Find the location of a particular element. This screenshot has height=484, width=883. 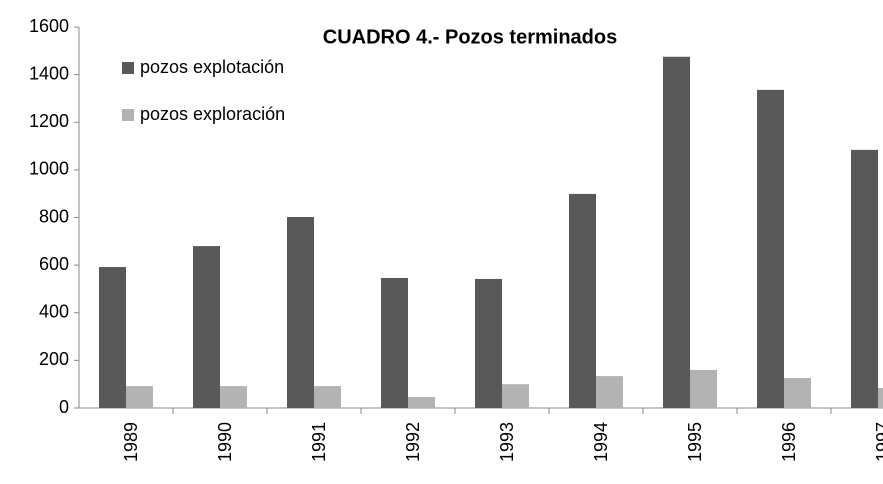

x-tick-label: 1990 is located at coordinates (225, 442).